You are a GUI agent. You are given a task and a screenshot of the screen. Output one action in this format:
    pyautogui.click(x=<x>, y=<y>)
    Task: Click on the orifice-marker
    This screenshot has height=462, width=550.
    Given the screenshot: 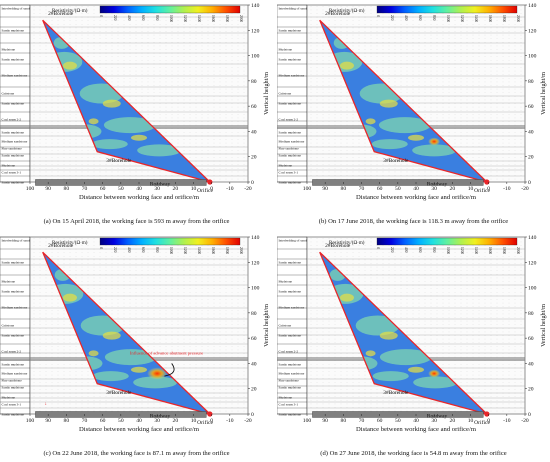 What is the action you would take?
    pyautogui.click(x=487, y=414)
    